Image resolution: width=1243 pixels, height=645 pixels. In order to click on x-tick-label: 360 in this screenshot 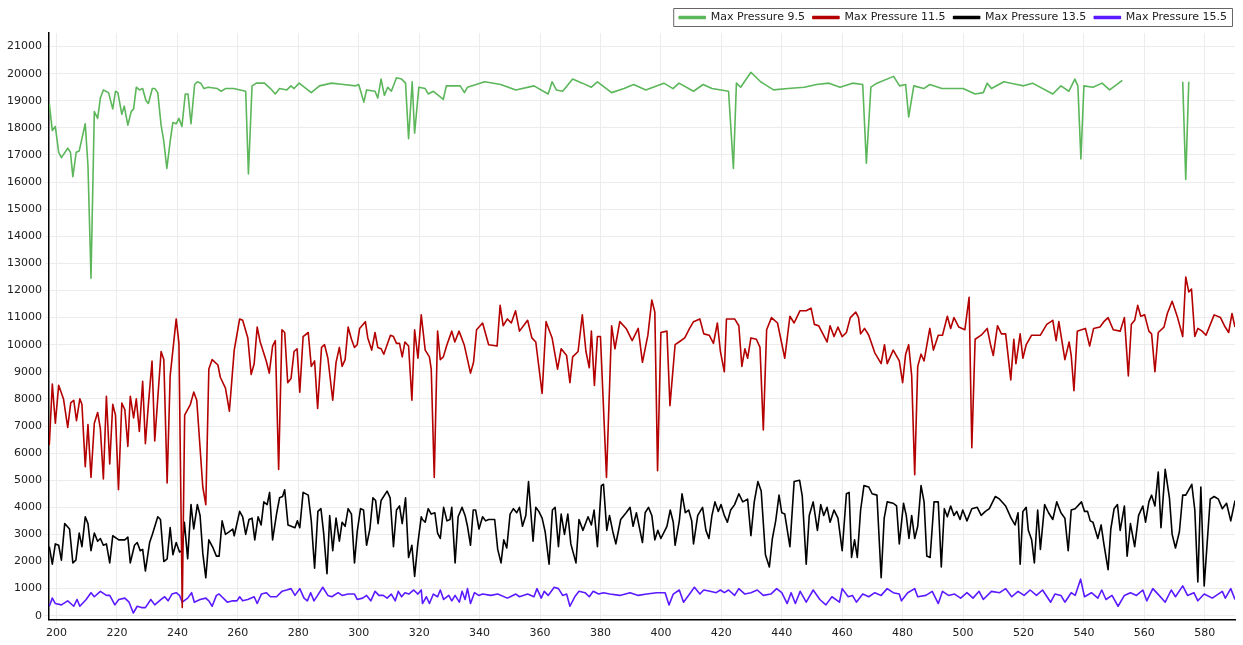, I will do `click(540, 633)`.